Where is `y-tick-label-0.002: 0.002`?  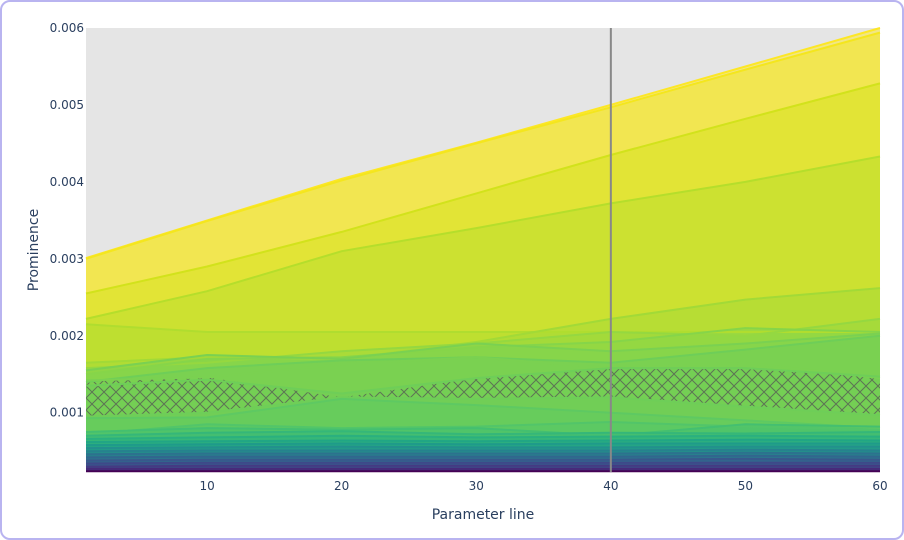
y-tick-label-0.002: 0.002 is located at coordinates (67, 336).